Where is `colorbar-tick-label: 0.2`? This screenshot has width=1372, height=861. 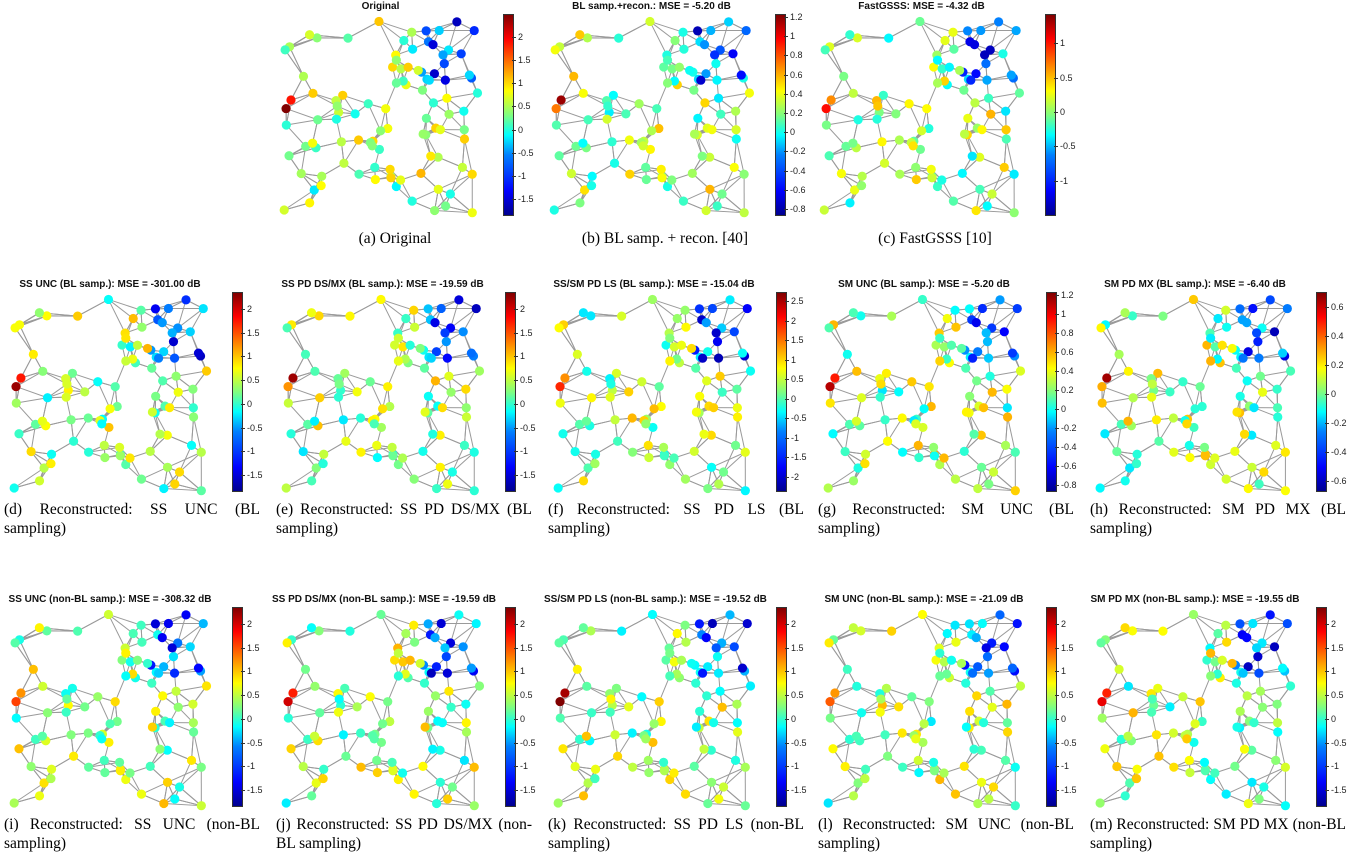
colorbar-tick-label: 0.2 is located at coordinates (1334, 365).